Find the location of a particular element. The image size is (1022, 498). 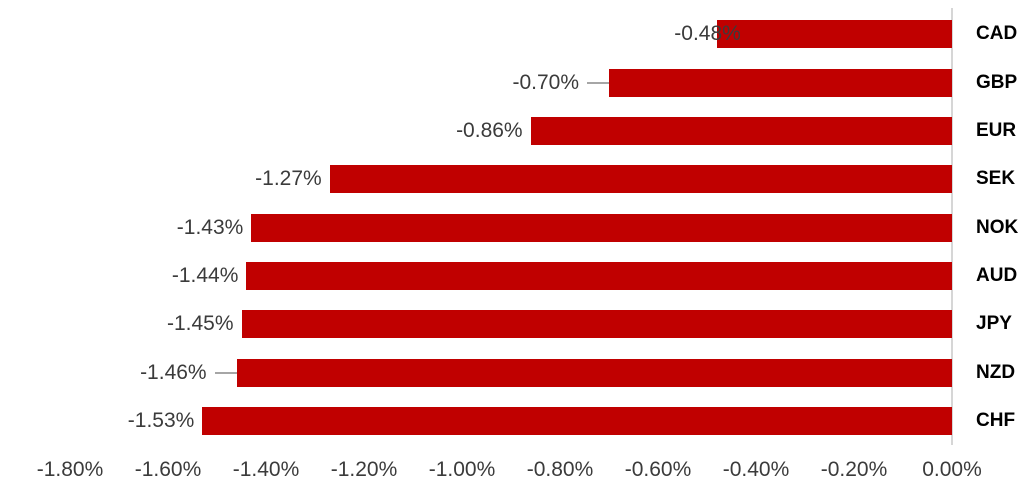

x-tick--1.40pct: -1.40% is located at coordinates (266, 469).